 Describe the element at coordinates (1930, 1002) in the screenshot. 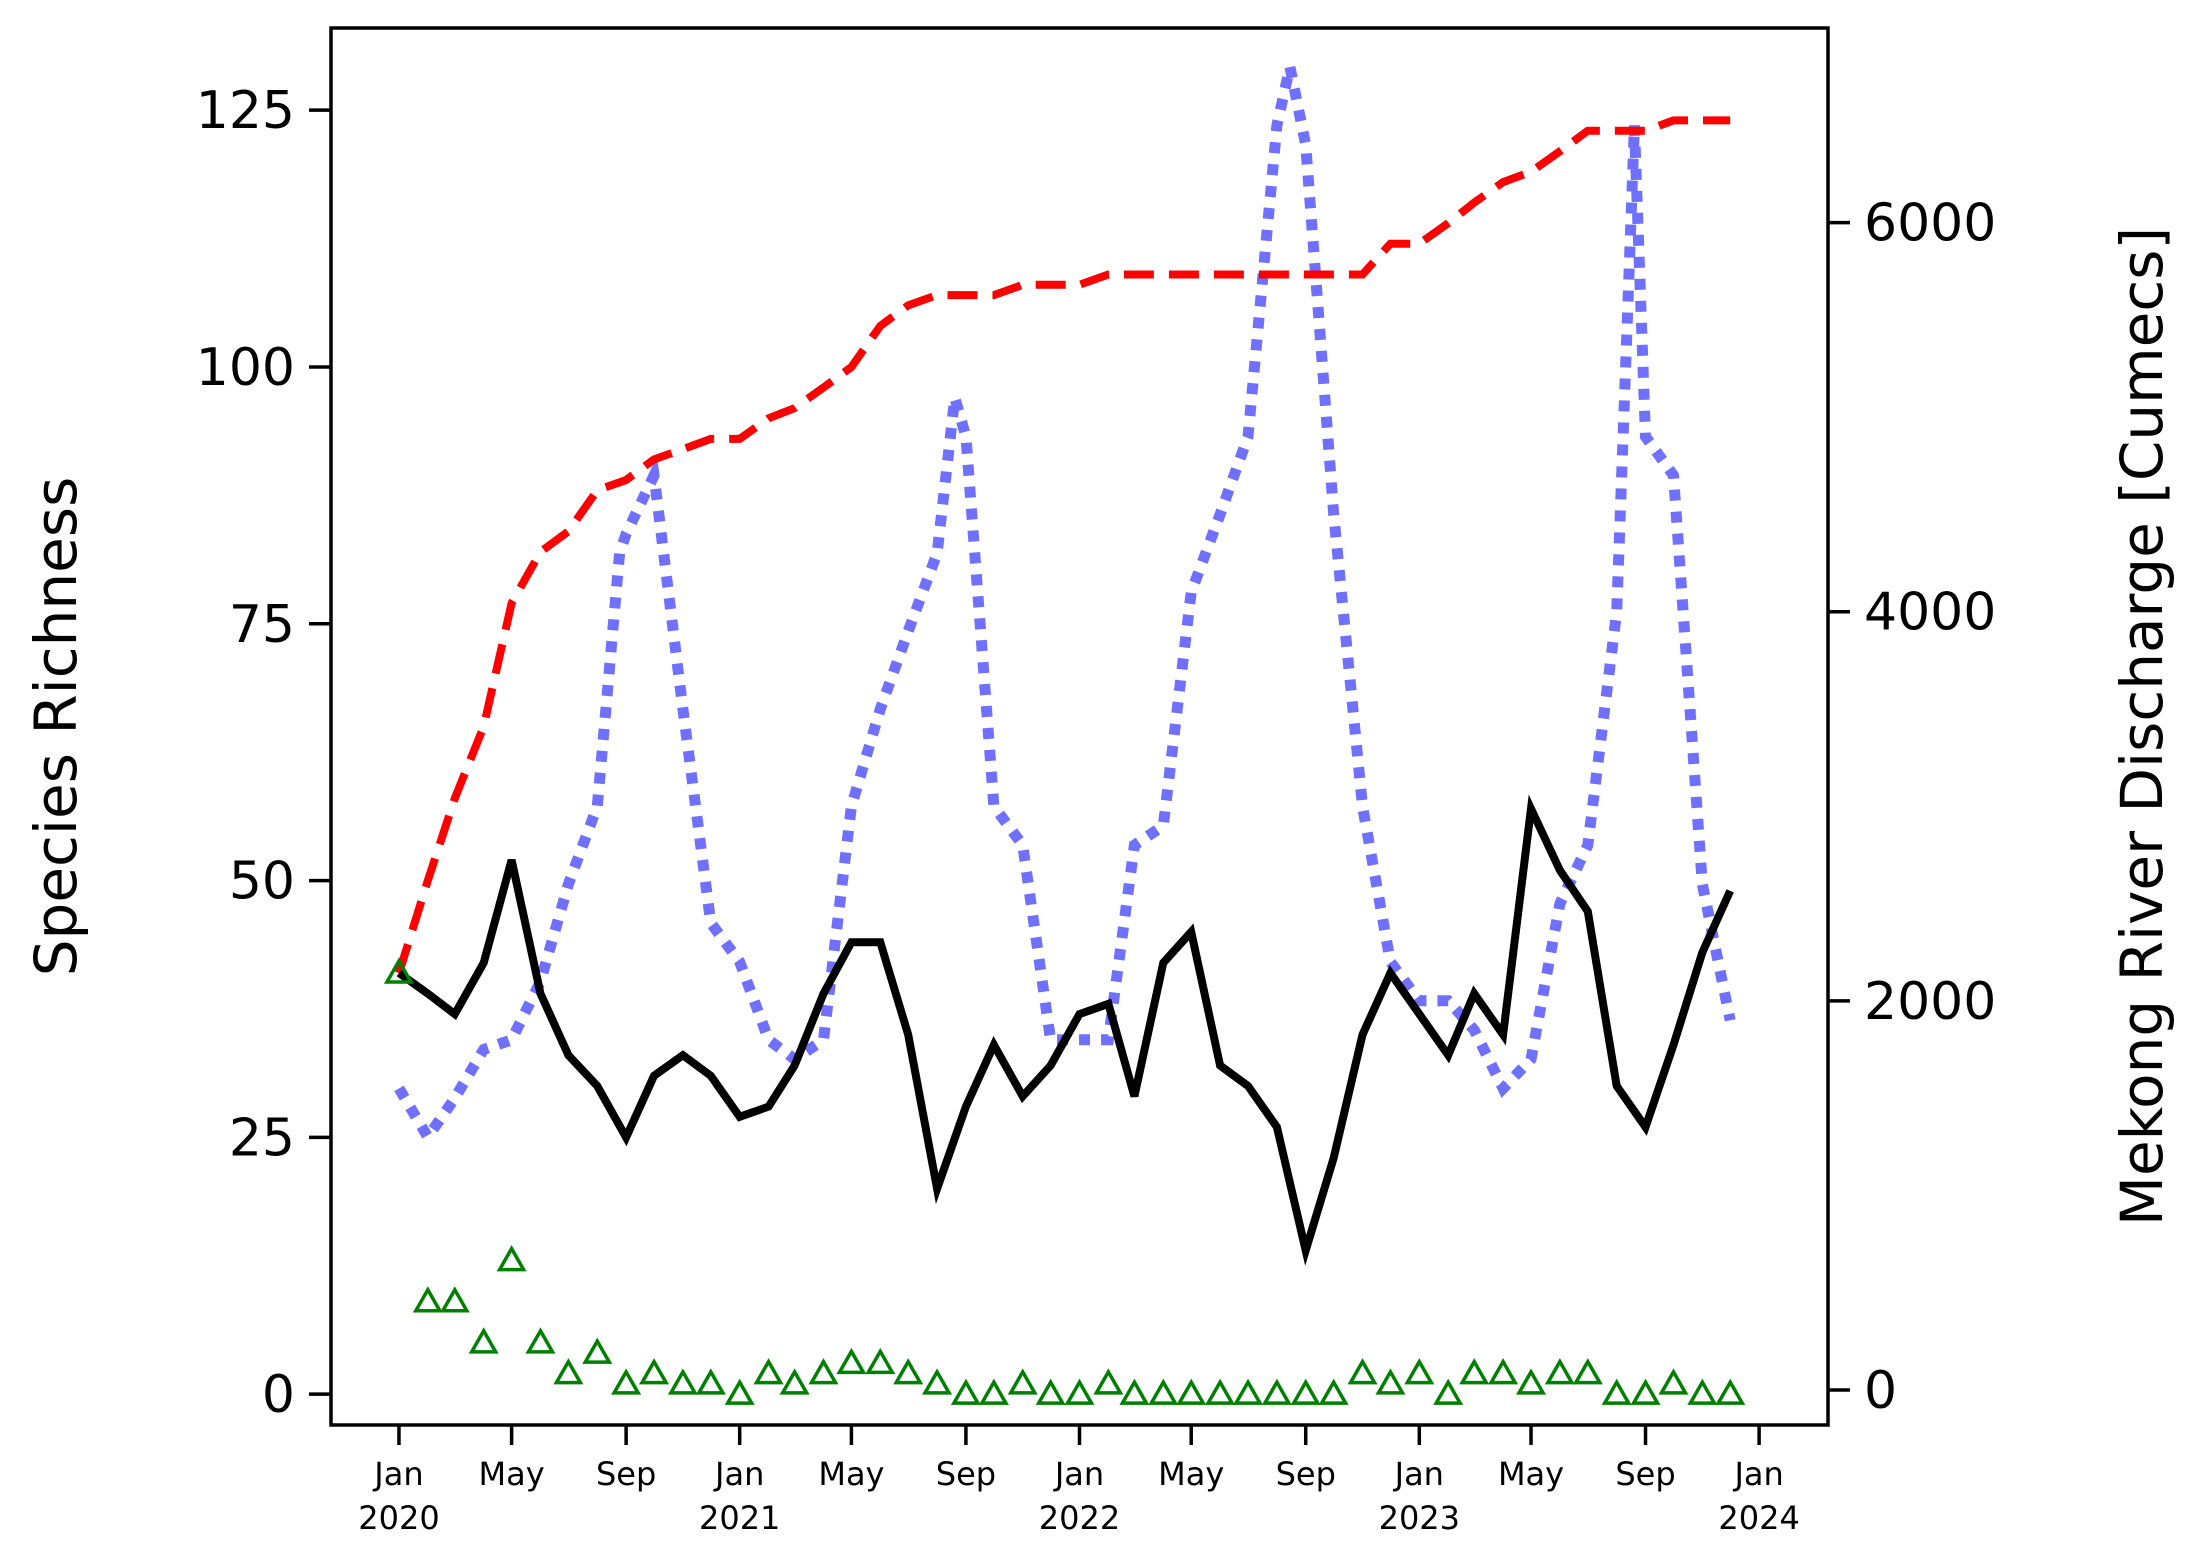

I see `y2-tick-label: 2000` at that location.